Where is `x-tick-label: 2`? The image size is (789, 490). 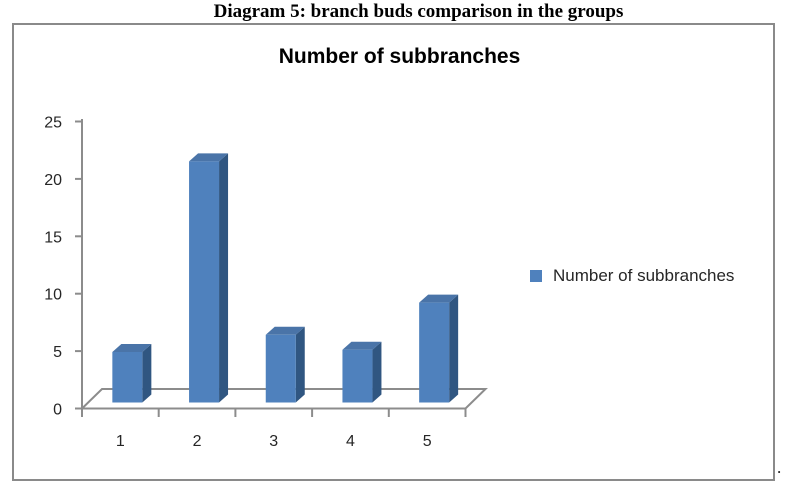
x-tick-label: 2 is located at coordinates (197, 441).